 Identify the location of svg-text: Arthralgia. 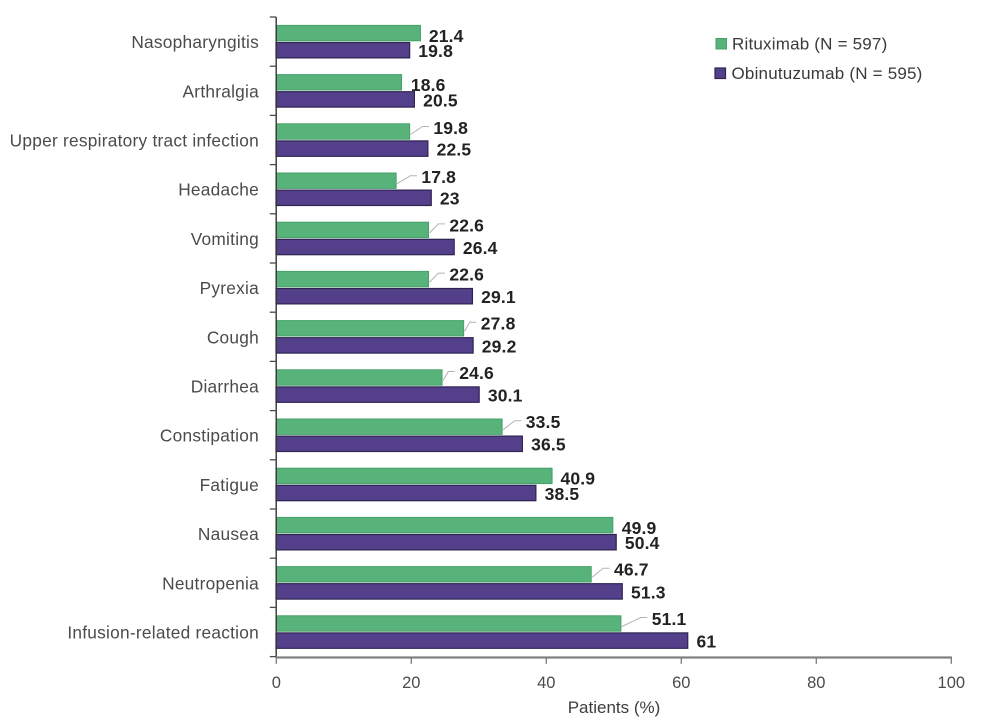
(221, 91).